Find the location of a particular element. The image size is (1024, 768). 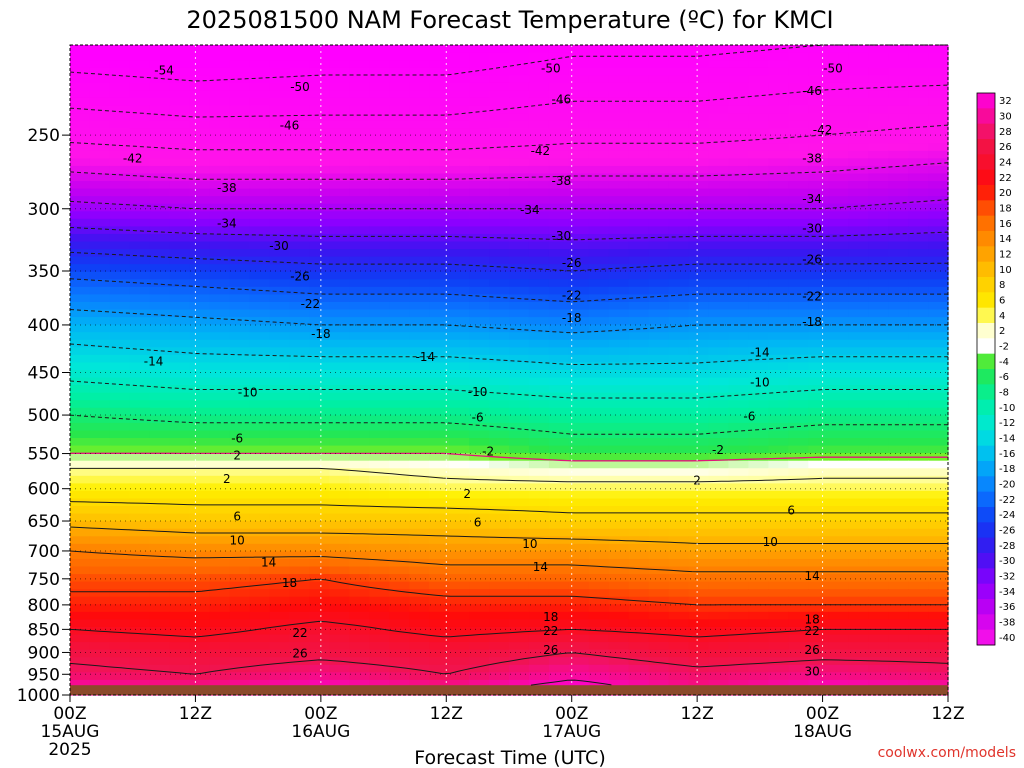

colorbar-label: -4 is located at coordinates (1004, 362).